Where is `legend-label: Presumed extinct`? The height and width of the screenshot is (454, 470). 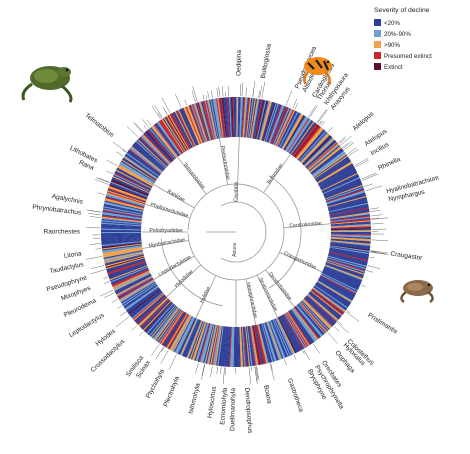 legend-label: Presumed extinct is located at coordinates (408, 56).